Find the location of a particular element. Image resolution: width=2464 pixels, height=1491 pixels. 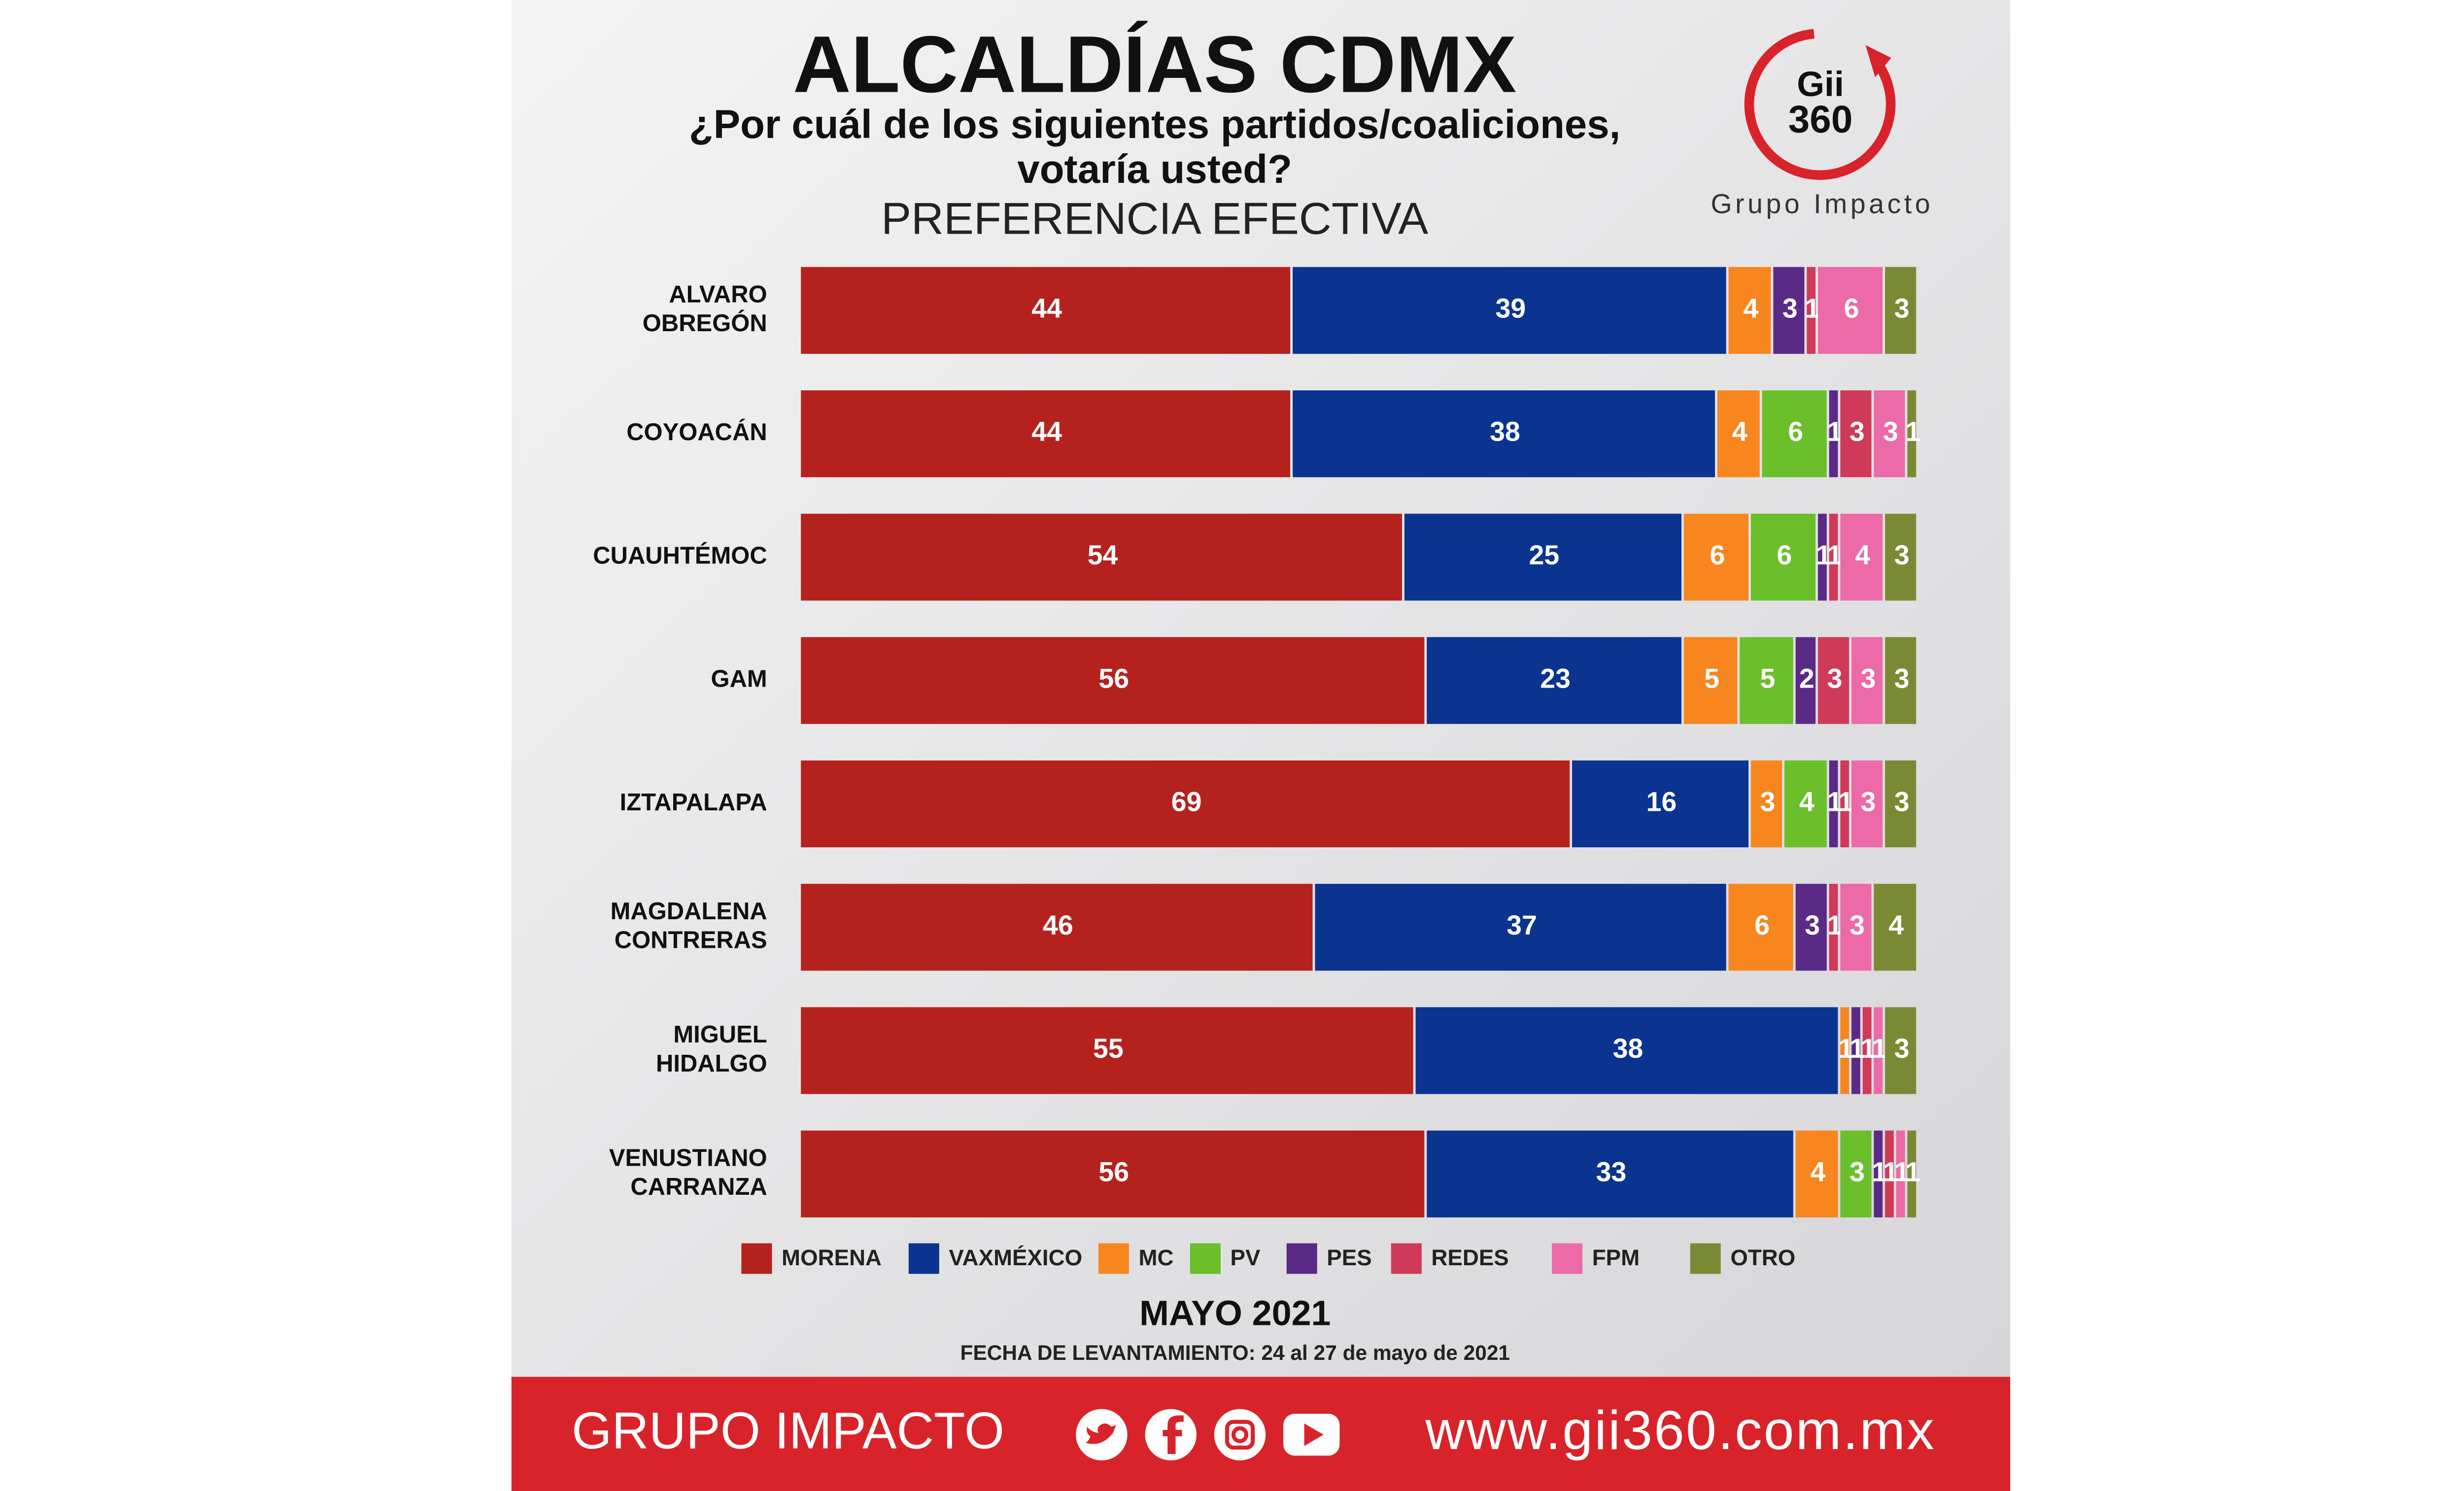

footer-brand: GRUPO IMPACTO is located at coordinates (788, 1430).